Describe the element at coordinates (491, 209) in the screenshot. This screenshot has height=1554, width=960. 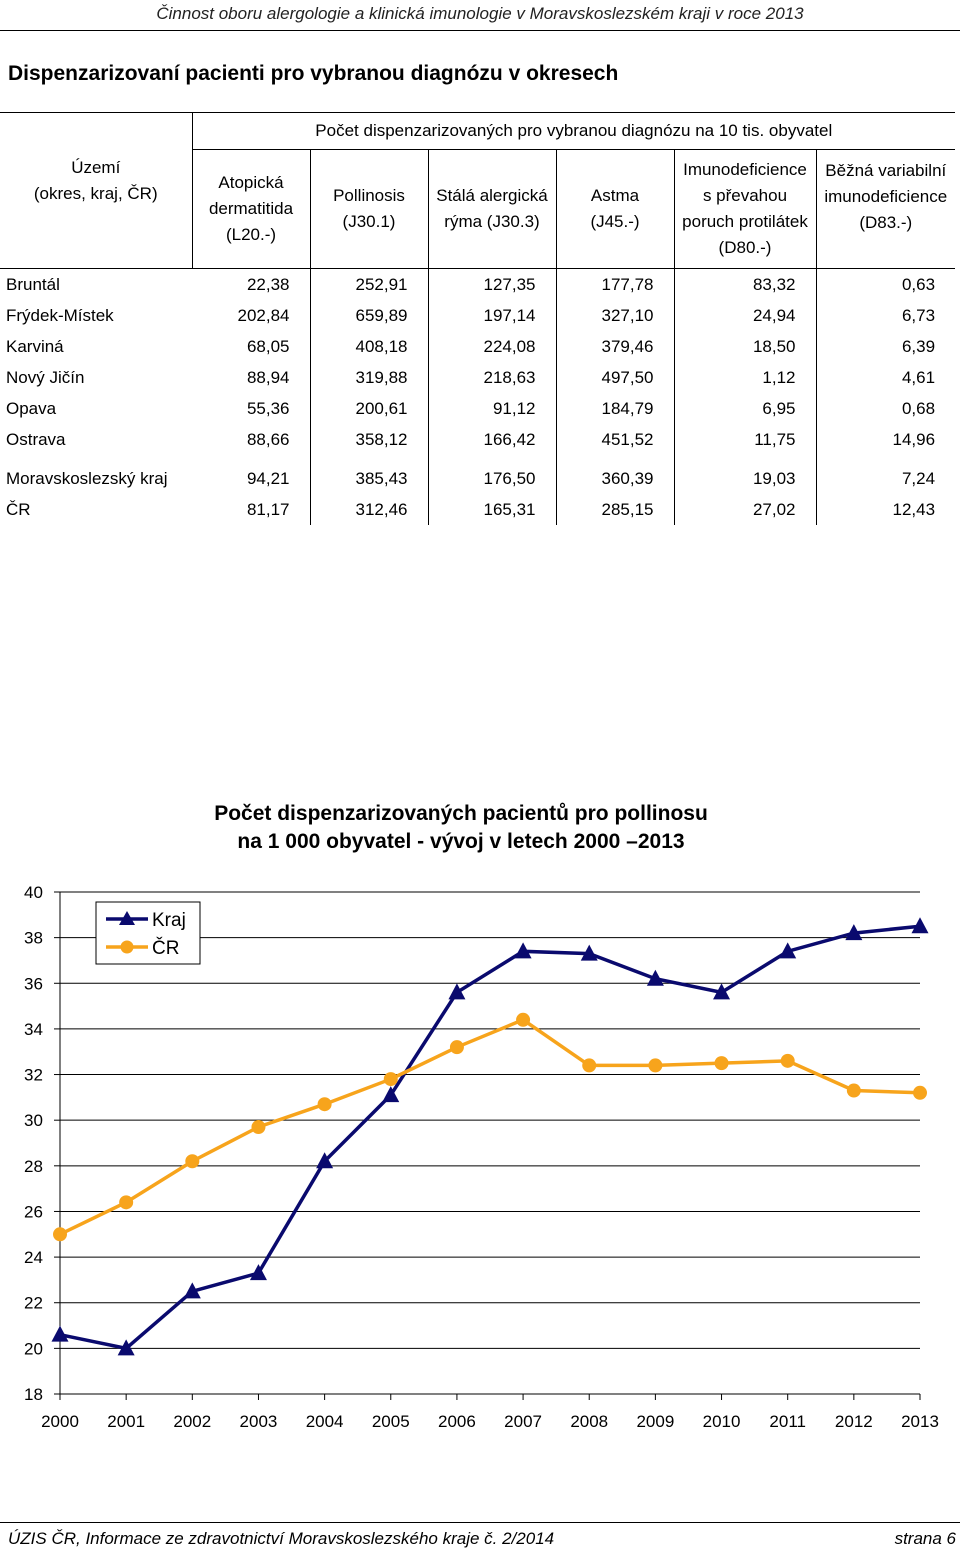
I see `column-header-rhinitis: Stálá alergická rýma (J30.3)` at that location.